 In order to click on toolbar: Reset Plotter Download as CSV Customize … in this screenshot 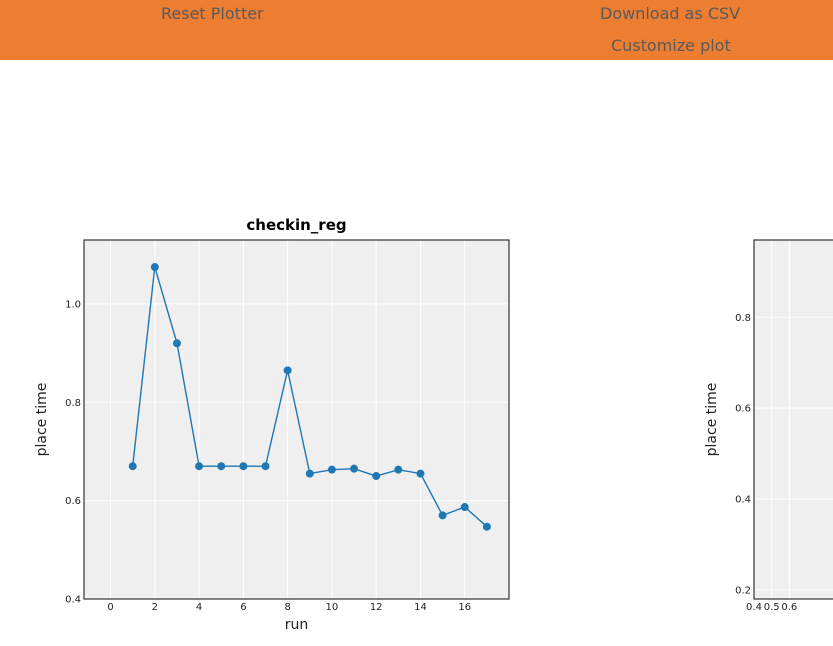, I will do `click(416, 30)`.